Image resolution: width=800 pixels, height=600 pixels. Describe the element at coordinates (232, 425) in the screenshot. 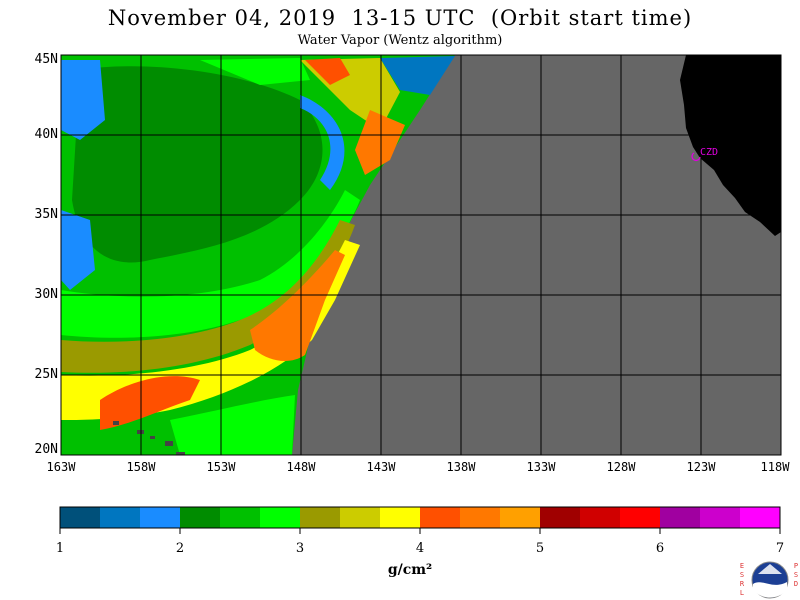

I see `swath-green-s` at that location.